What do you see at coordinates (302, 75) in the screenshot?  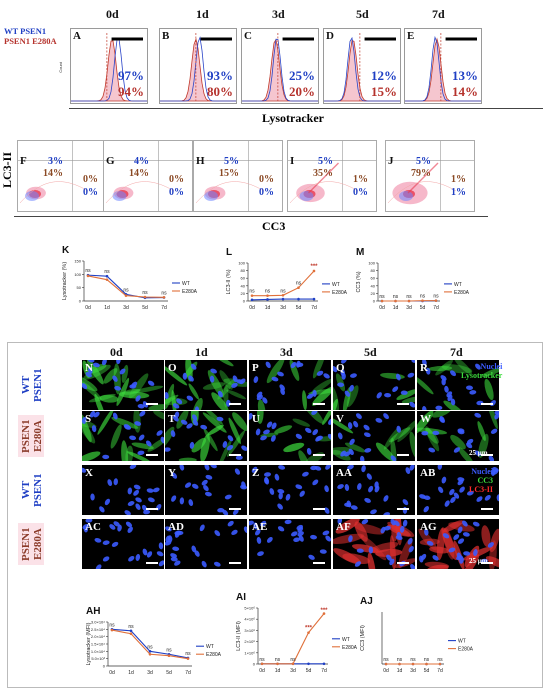 I see `histogram-wt-percent: 25%` at bounding box center [302, 75].